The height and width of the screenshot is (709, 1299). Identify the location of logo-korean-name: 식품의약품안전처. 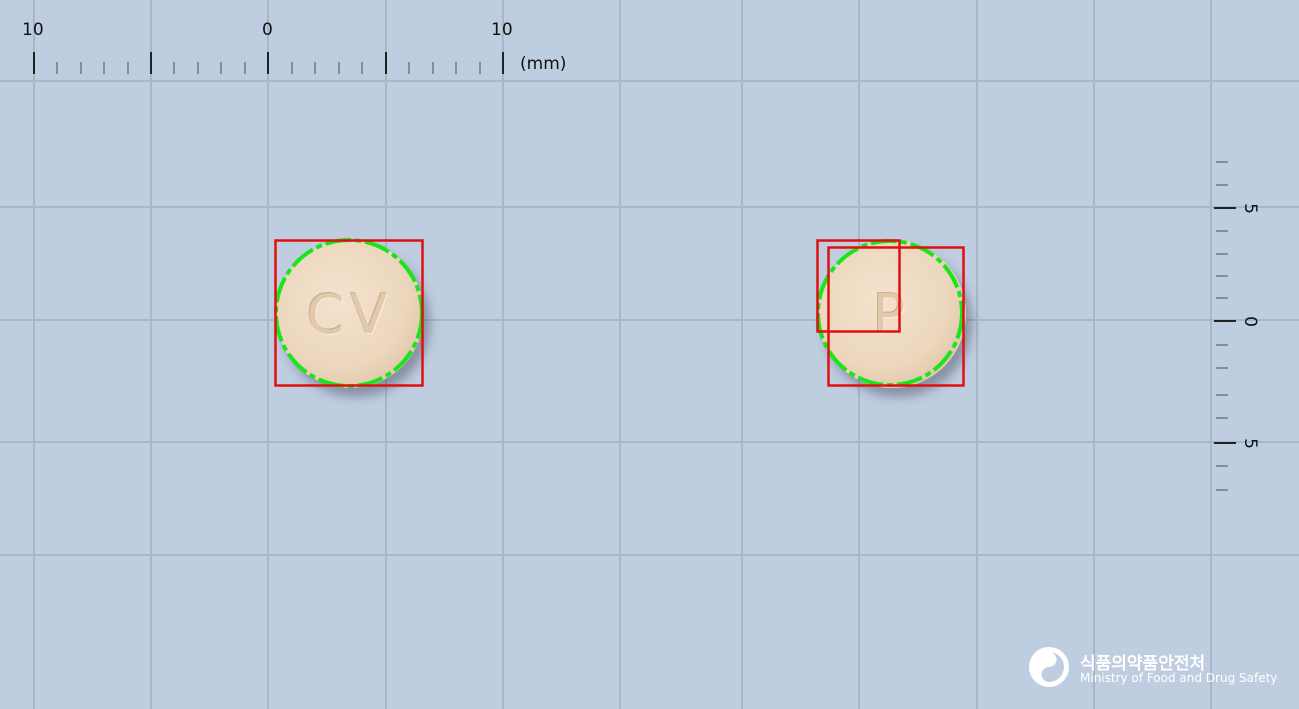
(1143, 664).